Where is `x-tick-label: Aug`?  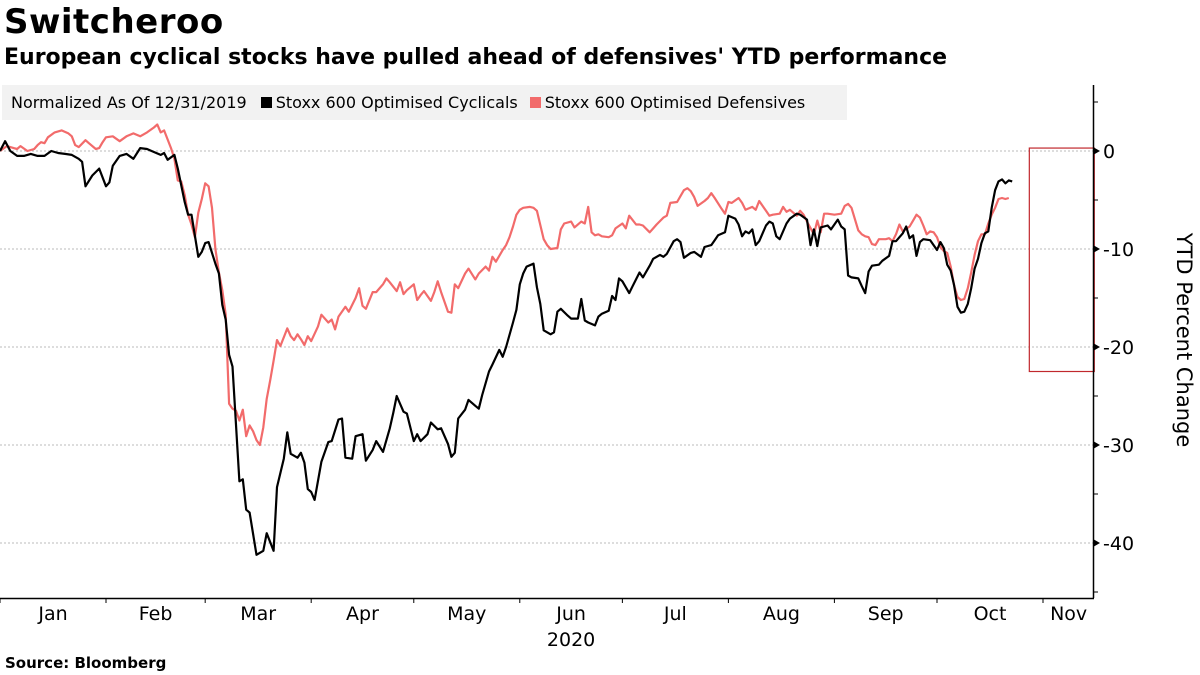 x-tick-label: Aug is located at coordinates (781, 614).